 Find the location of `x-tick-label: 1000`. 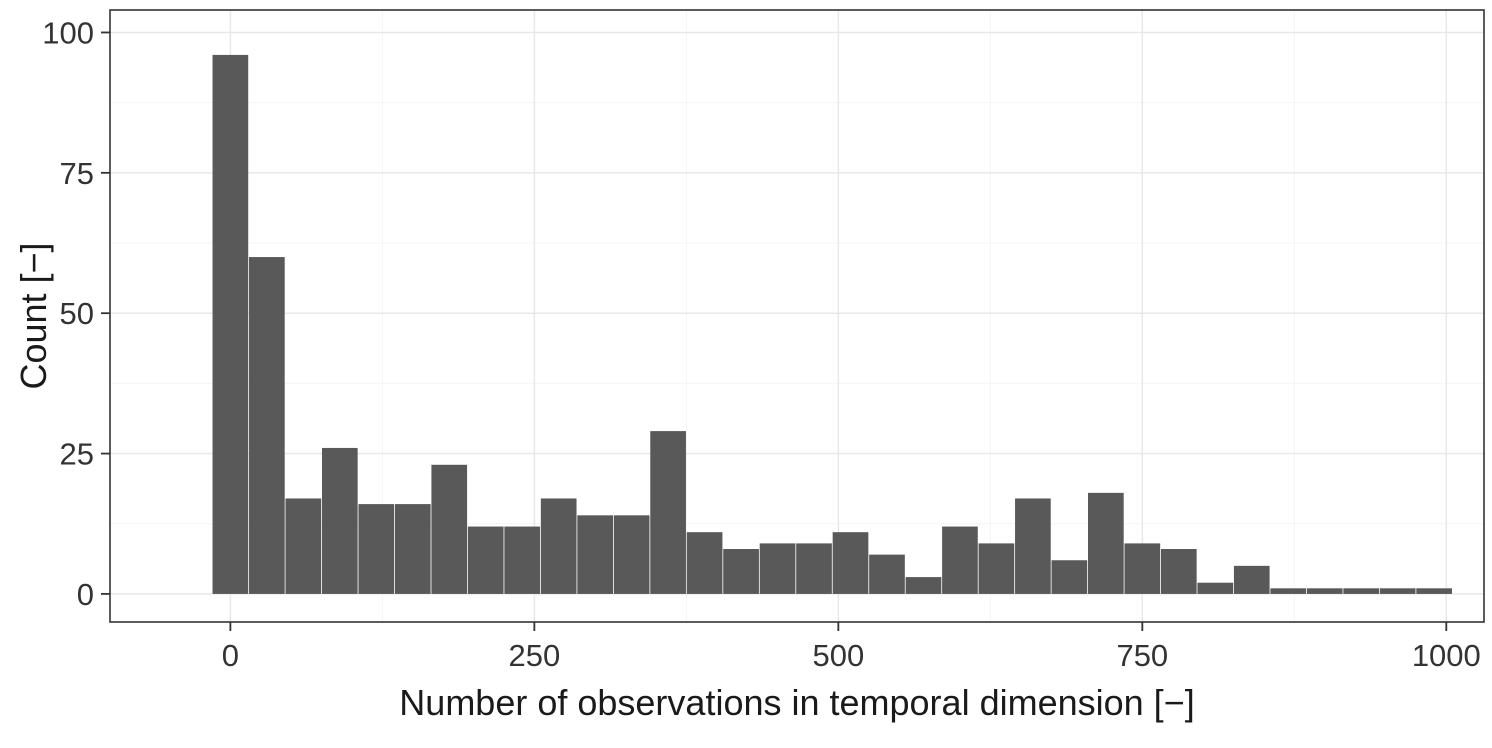

x-tick-label: 1000 is located at coordinates (1446, 655).